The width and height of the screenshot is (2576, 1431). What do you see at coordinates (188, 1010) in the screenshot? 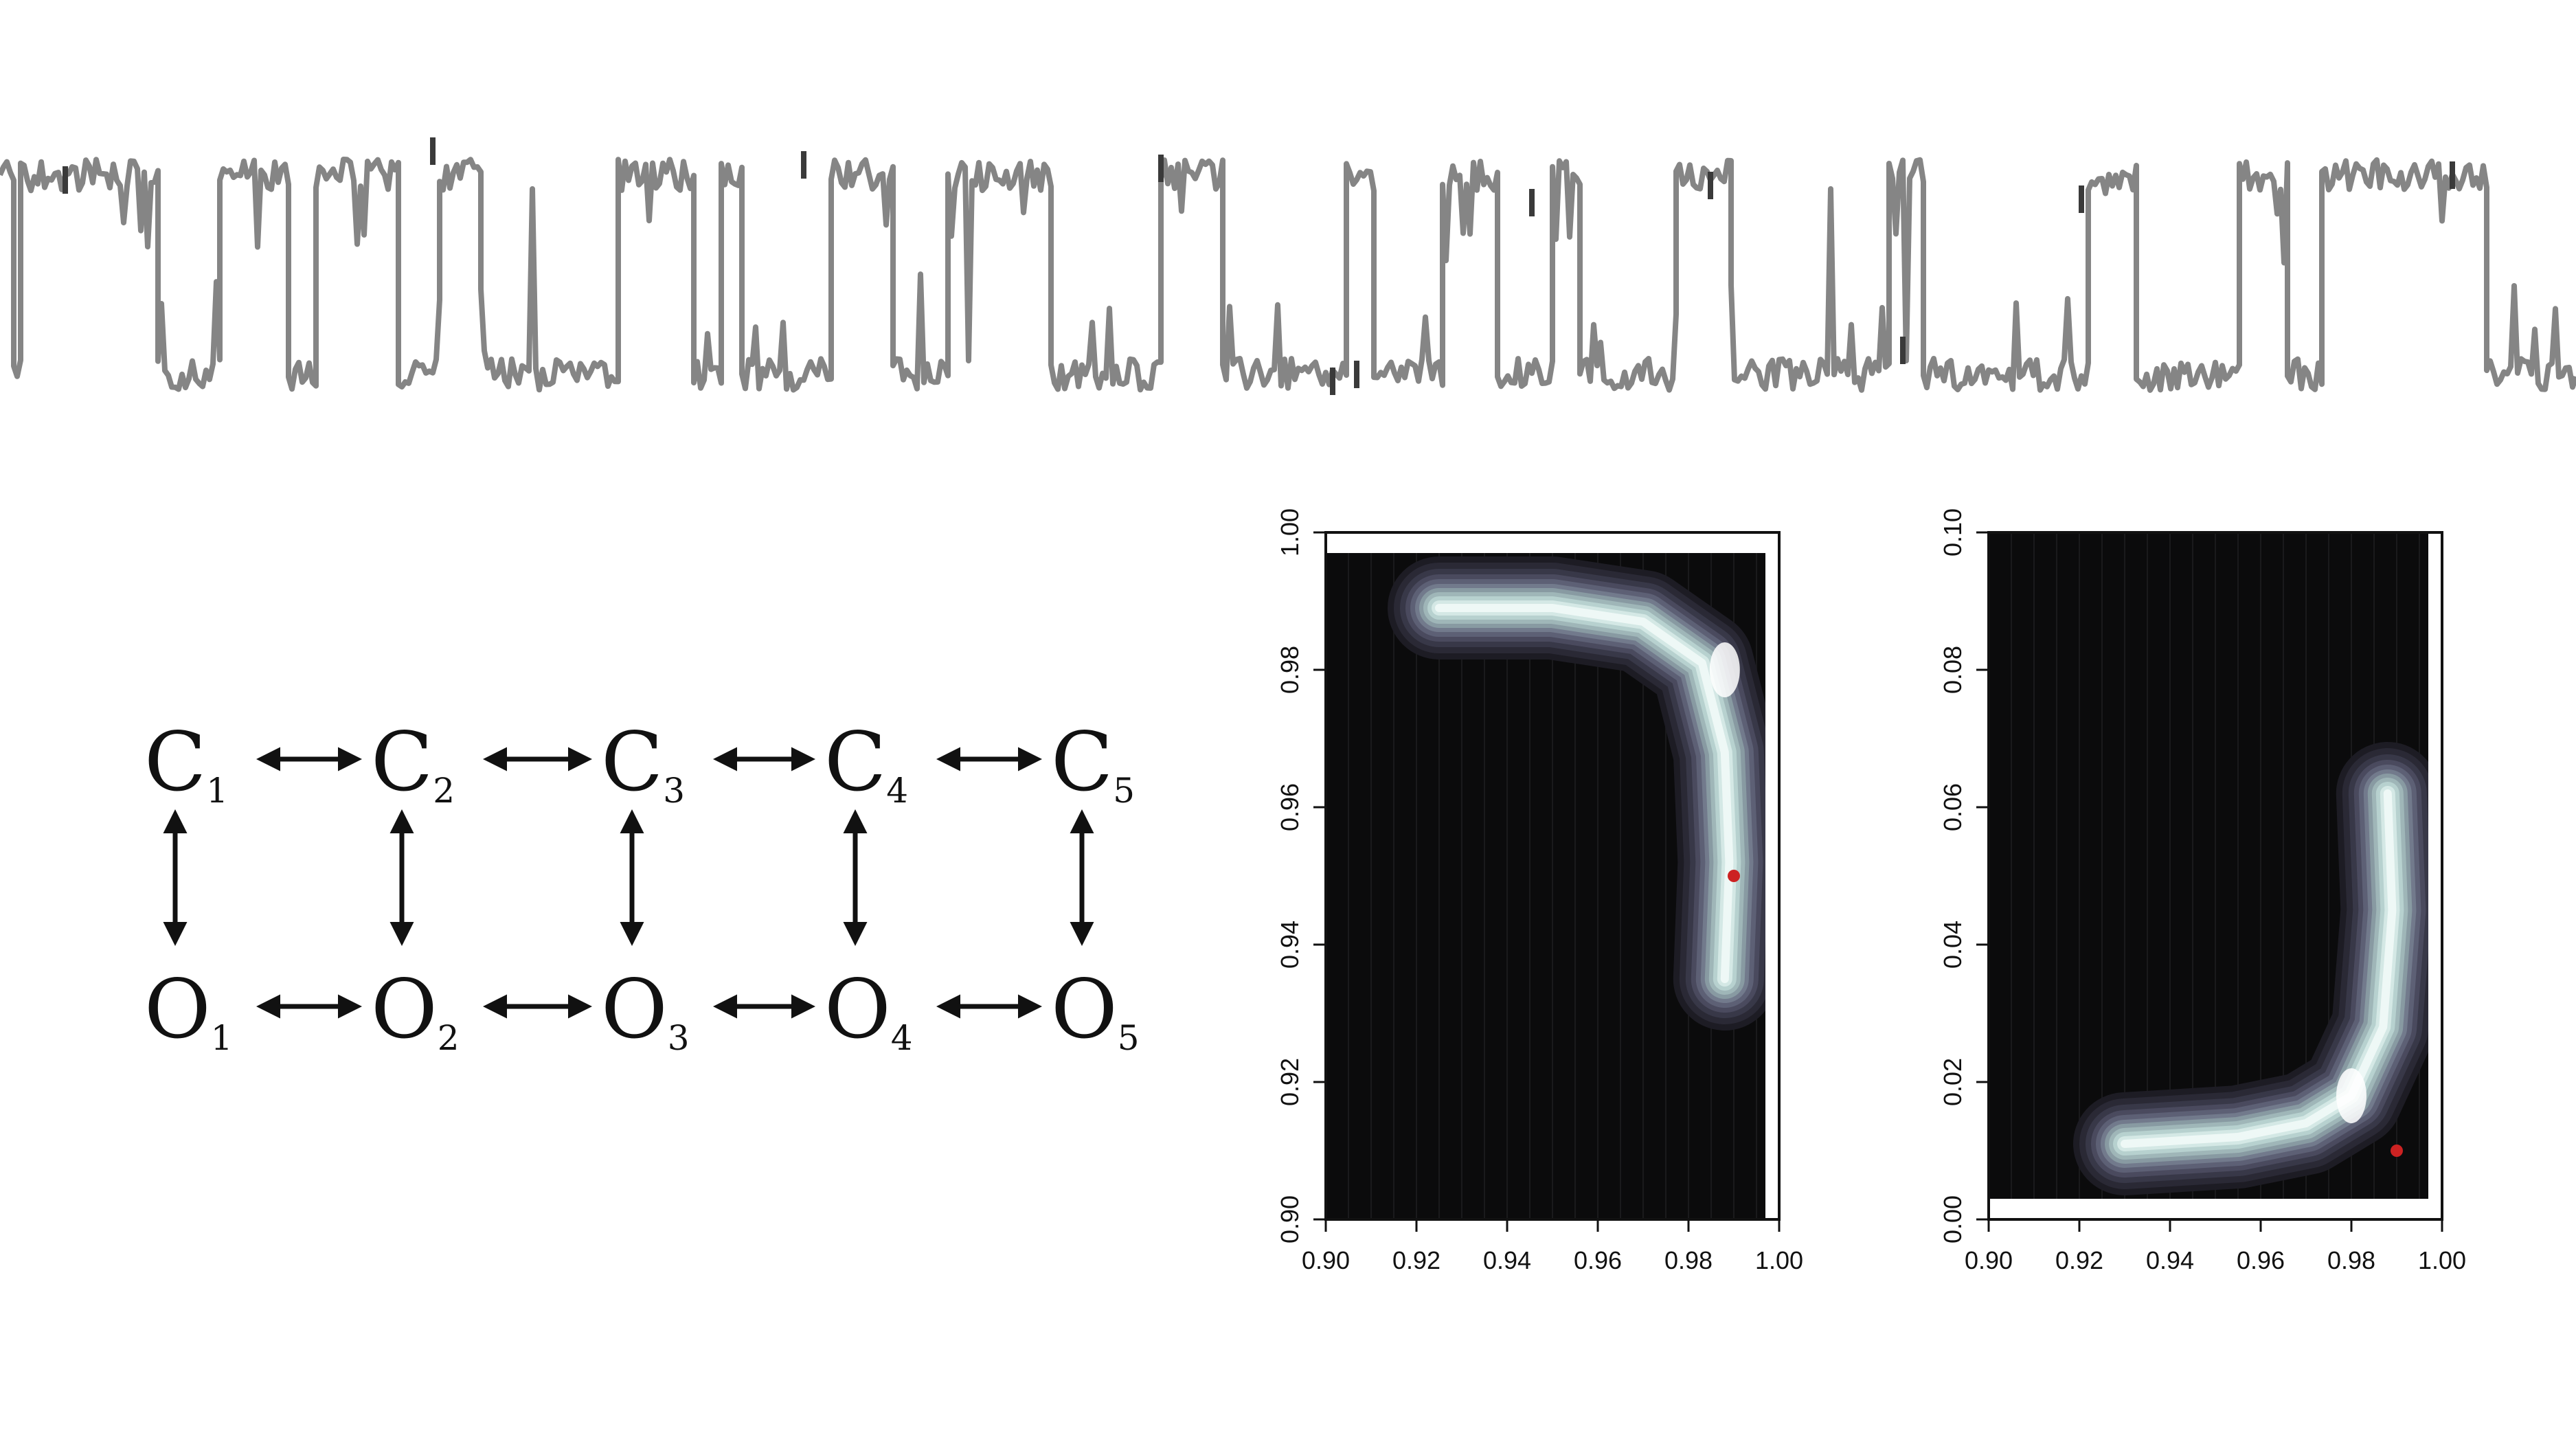
I see `state-o1: O1` at bounding box center [188, 1010].